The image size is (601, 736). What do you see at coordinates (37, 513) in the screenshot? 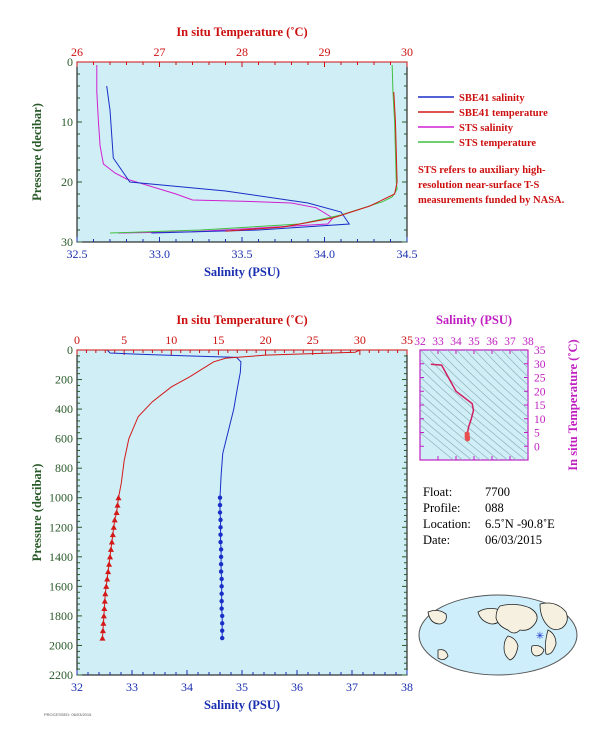
I see `bottom-pressure-axis-title: Pressure (decibar)` at bounding box center [37, 513].